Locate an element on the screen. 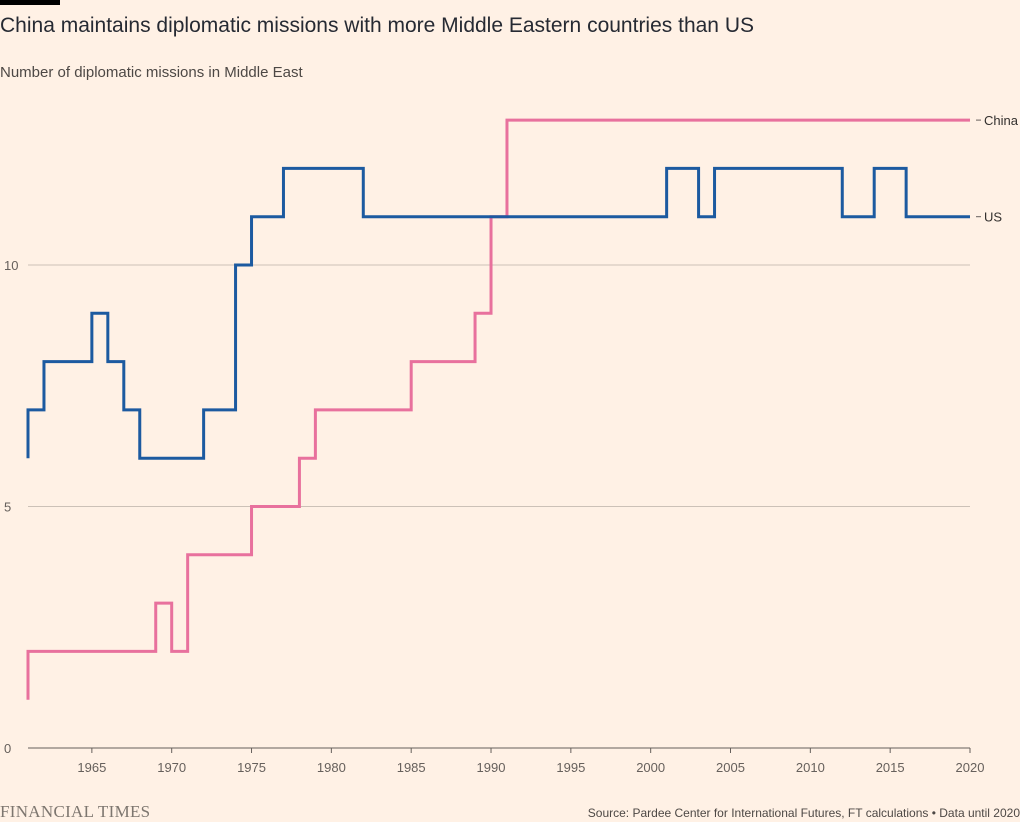 This screenshot has width=1020, height=822. x-tick-label: 2000 is located at coordinates (650, 767).